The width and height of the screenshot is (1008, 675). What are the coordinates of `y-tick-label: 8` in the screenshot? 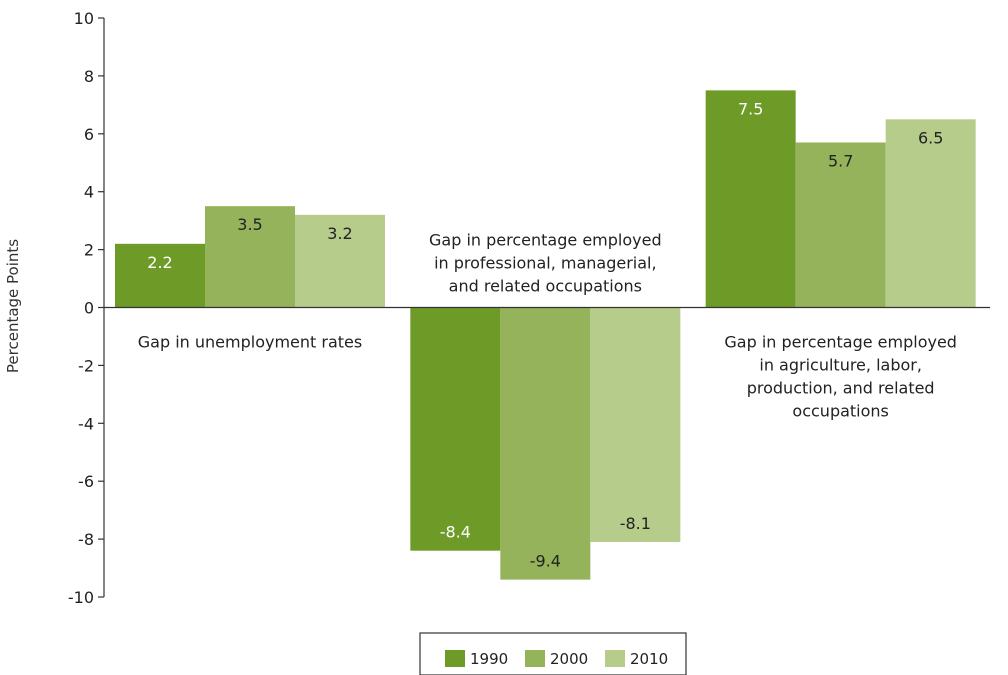 It's located at (89, 76).